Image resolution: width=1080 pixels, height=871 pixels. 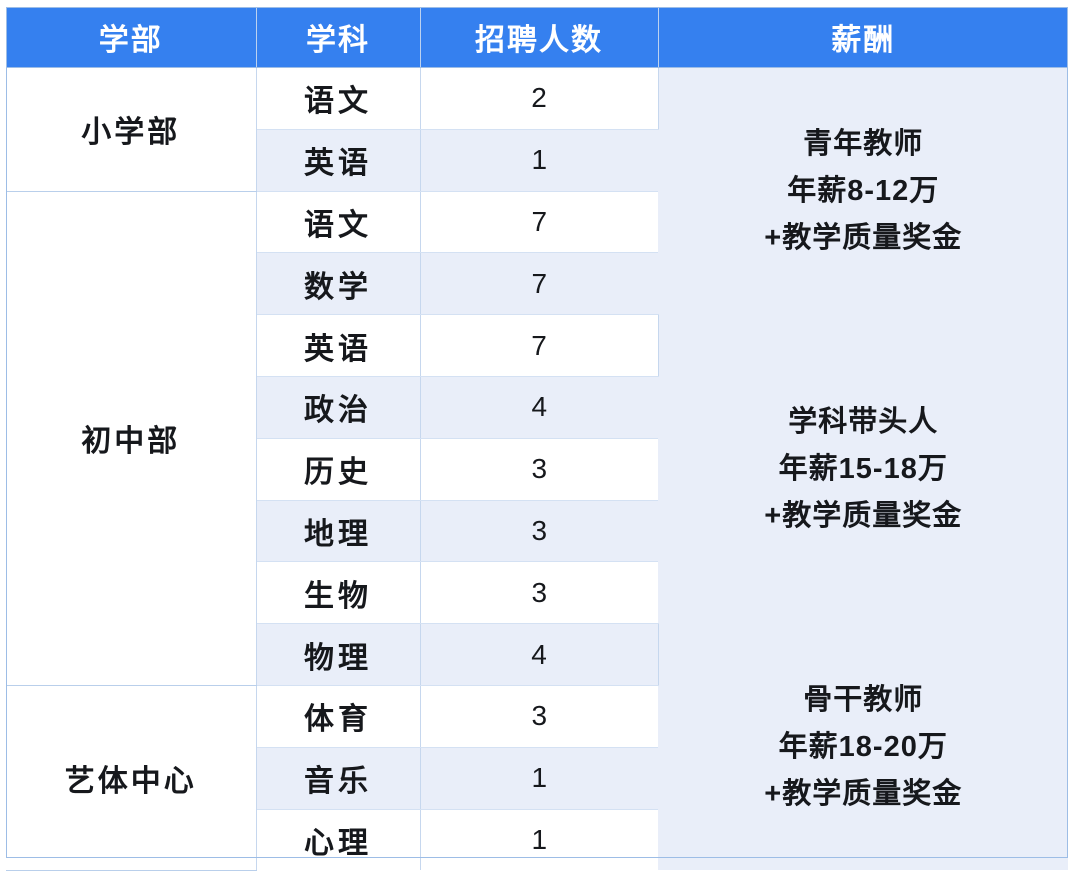 What do you see at coordinates (338, 469) in the screenshot?
I see `subject-cell: 历史` at bounding box center [338, 469].